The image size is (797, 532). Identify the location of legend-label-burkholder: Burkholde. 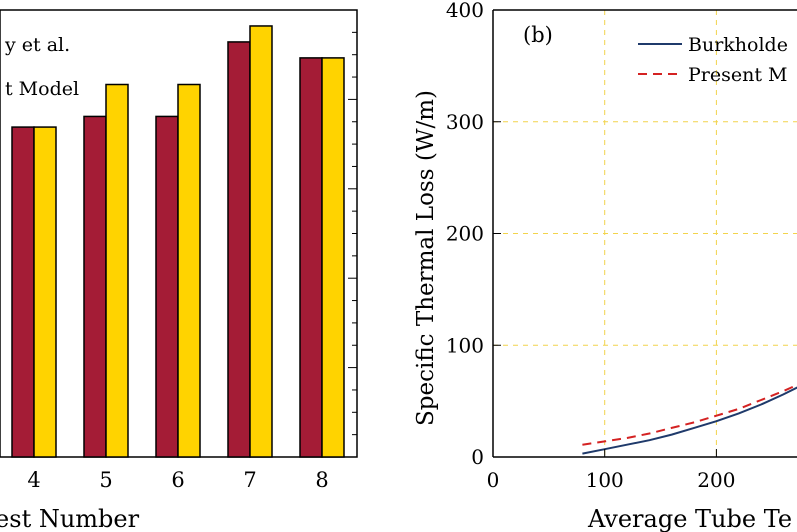
(738, 45).